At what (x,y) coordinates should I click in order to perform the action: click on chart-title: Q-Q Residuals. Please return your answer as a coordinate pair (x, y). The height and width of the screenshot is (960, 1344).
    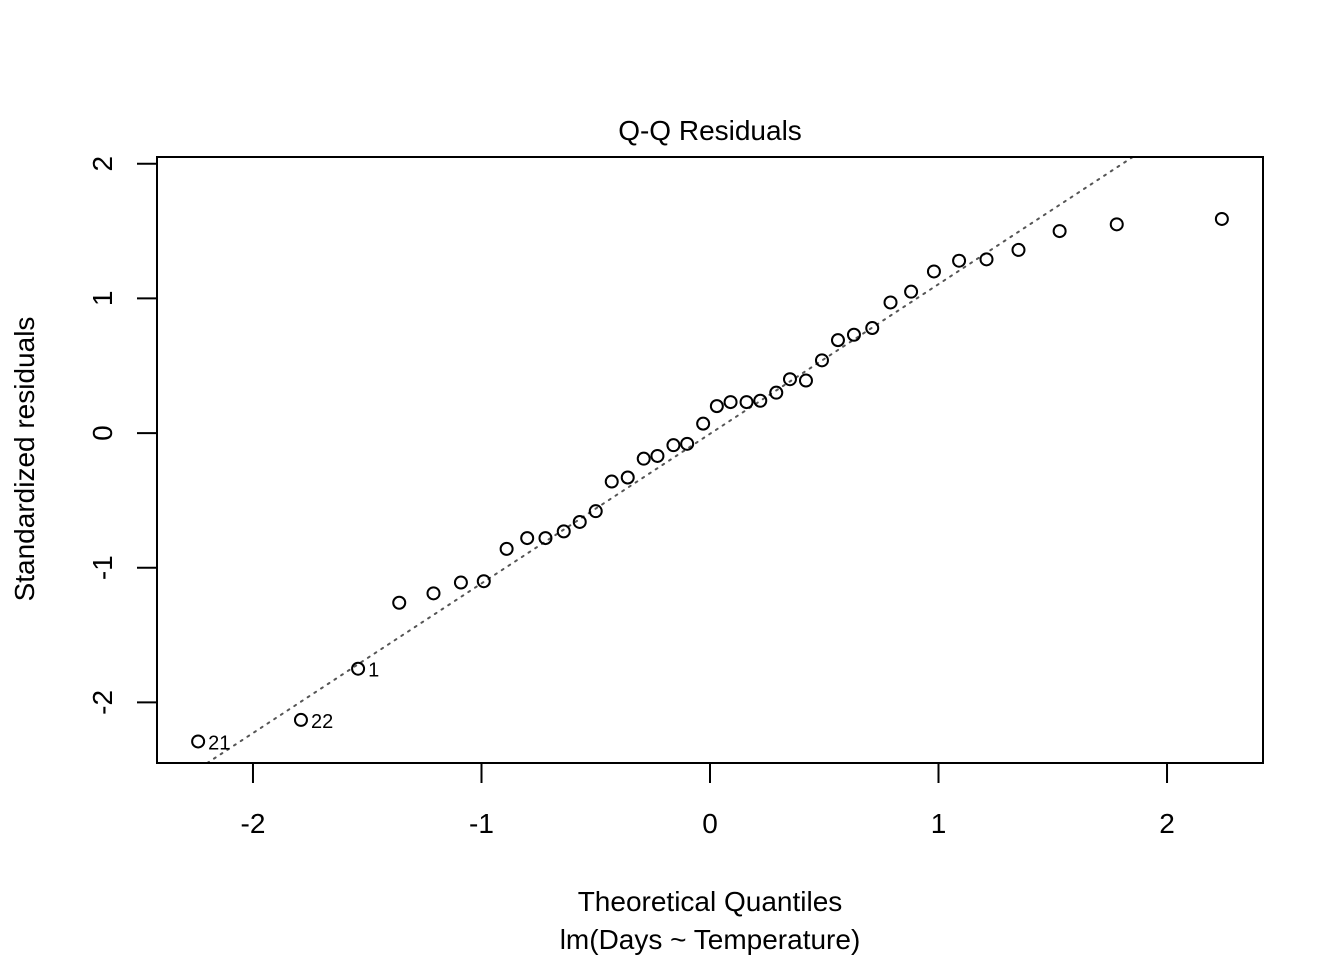
    Looking at the image, I should click on (710, 130).